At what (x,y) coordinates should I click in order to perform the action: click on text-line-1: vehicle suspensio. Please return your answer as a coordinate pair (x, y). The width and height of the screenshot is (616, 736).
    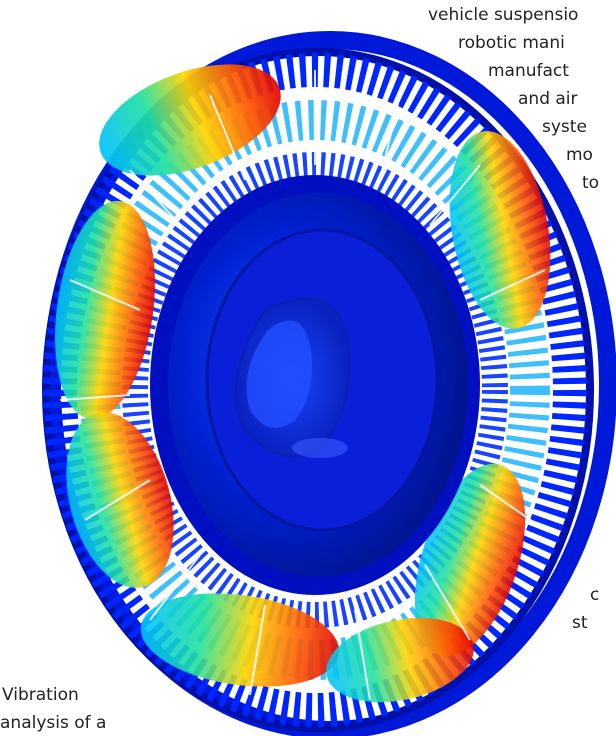
    Looking at the image, I should click on (503, 15).